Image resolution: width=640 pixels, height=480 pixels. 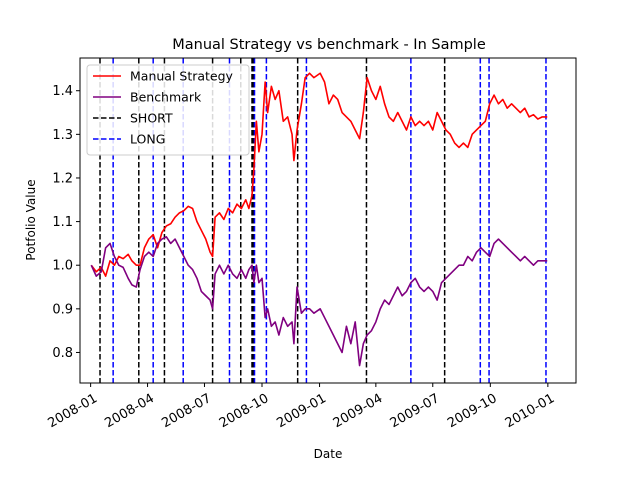 What do you see at coordinates (62, 353) in the screenshot?
I see `y-tick-label: 0.8` at bounding box center [62, 353].